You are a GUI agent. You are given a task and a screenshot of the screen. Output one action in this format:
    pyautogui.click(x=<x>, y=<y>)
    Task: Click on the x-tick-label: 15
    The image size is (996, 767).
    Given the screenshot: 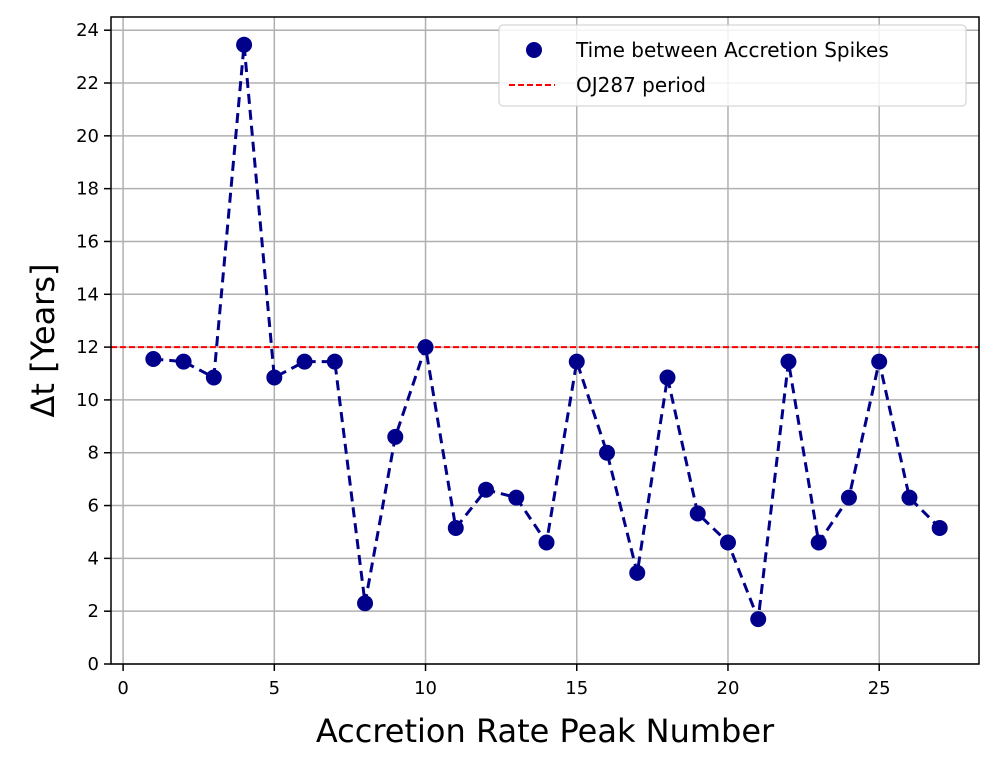 What is the action you would take?
    pyautogui.click(x=576, y=688)
    